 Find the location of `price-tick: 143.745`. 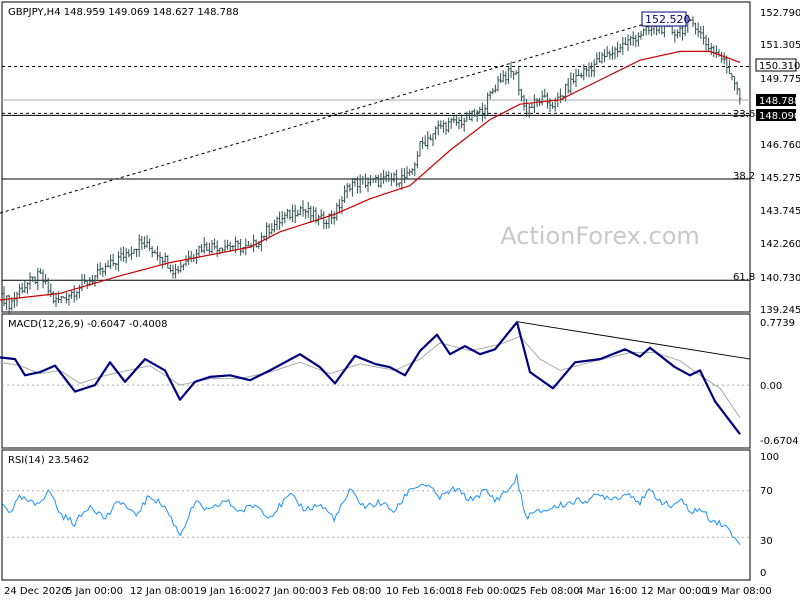

price-tick: 143.745 is located at coordinates (780, 211).